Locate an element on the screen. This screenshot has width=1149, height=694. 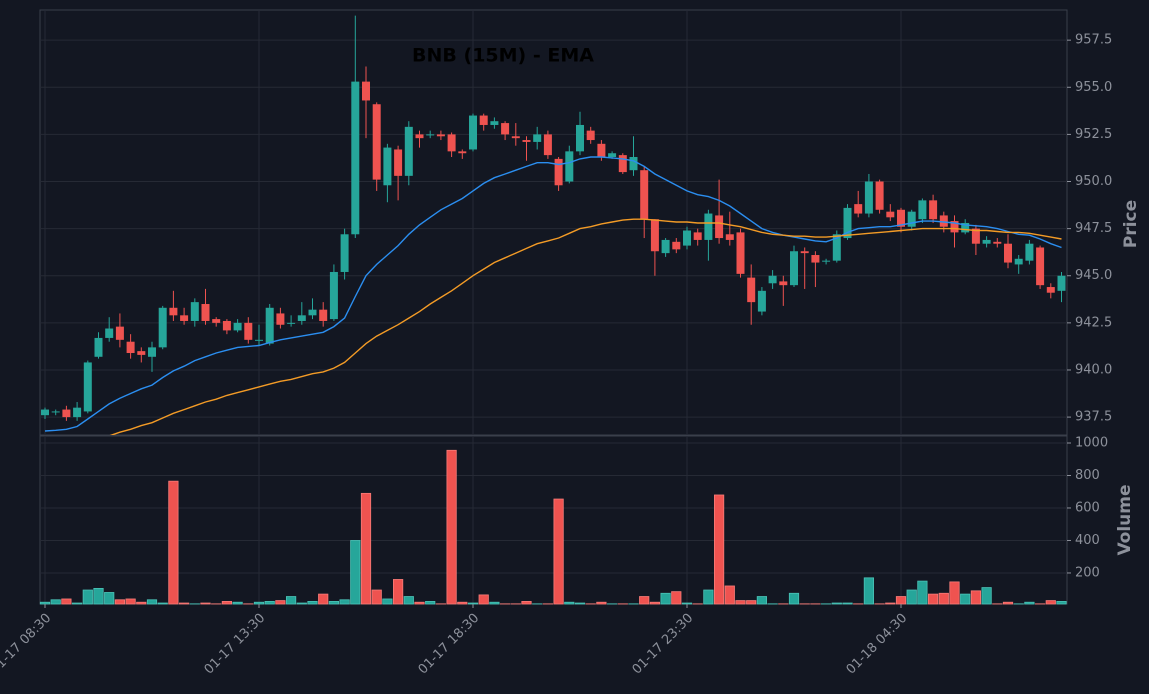
y-axis-label: Price is located at coordinates (1131, 224).